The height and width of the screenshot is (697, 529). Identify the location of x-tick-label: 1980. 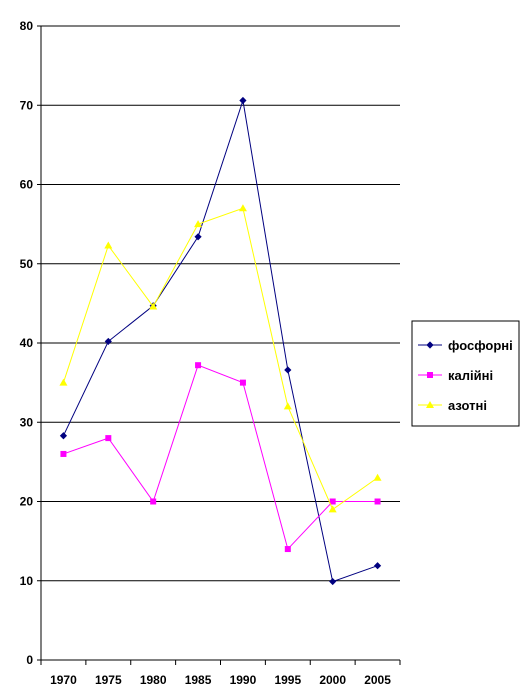
(153, 680).